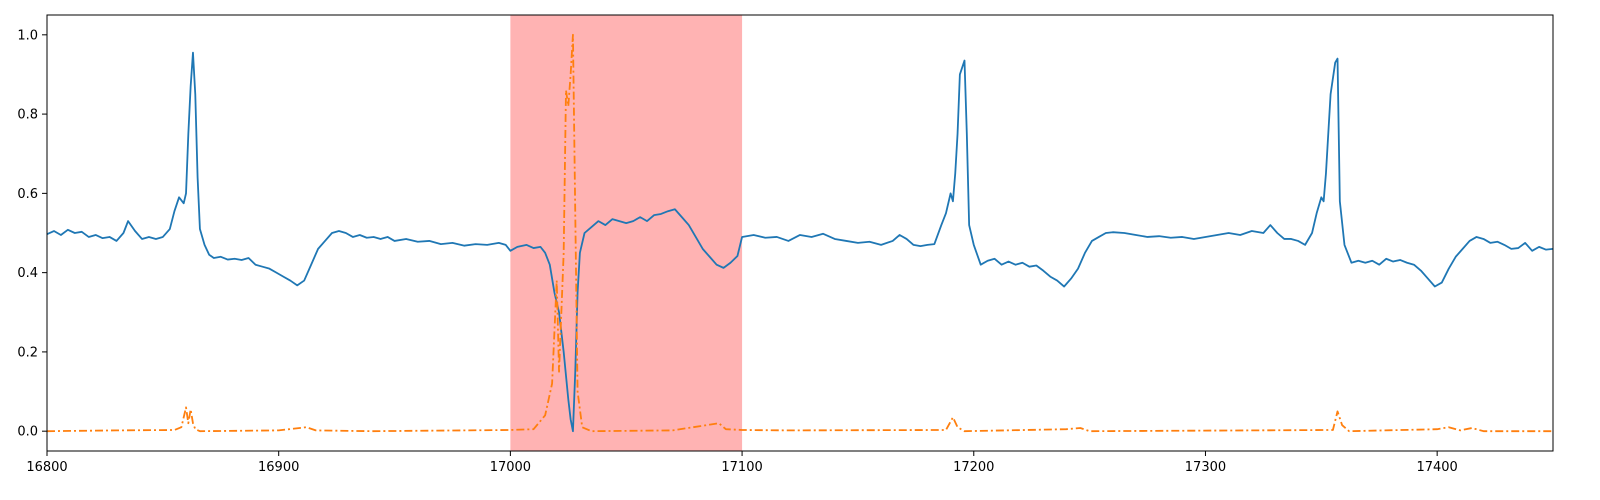 The image size is (1600, 500). I want to click on highlight-layer, so click(626, 233).